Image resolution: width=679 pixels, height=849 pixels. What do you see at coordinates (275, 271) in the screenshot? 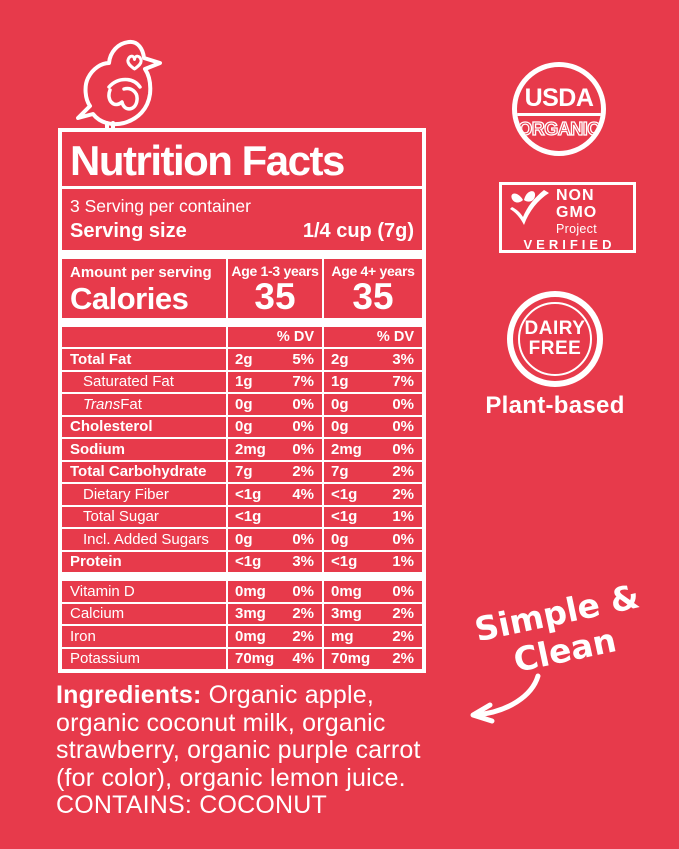
I see `age-1-3-header: Age 1-3 years` at bounding box center [275, 271].